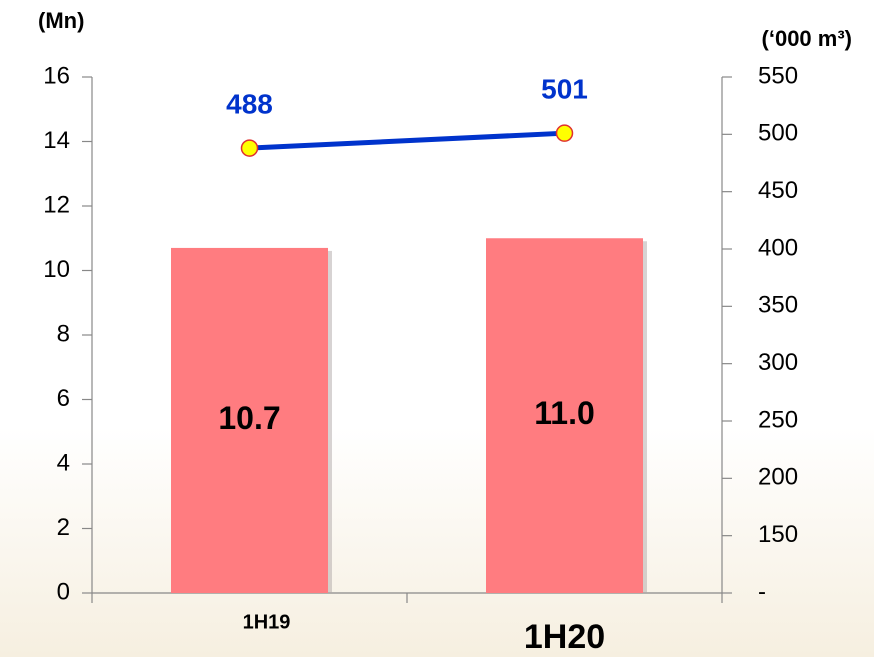  I want to click on y2-tick-label: 450, so click(778, 190).